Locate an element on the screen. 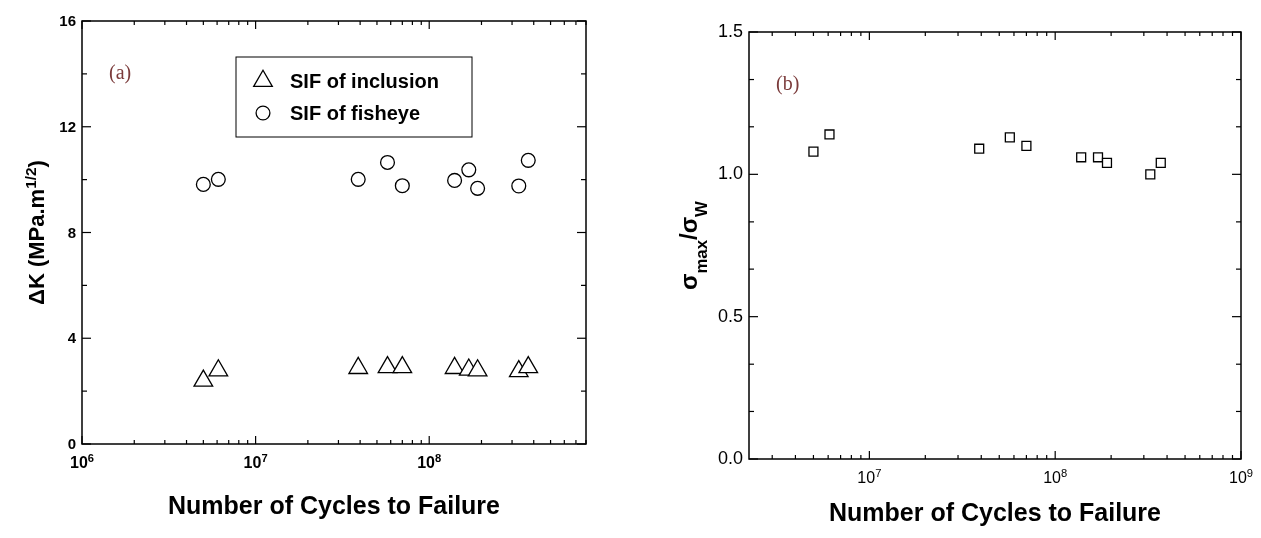  y-tick-label: 0.0 is located at coordinates (730, 458).